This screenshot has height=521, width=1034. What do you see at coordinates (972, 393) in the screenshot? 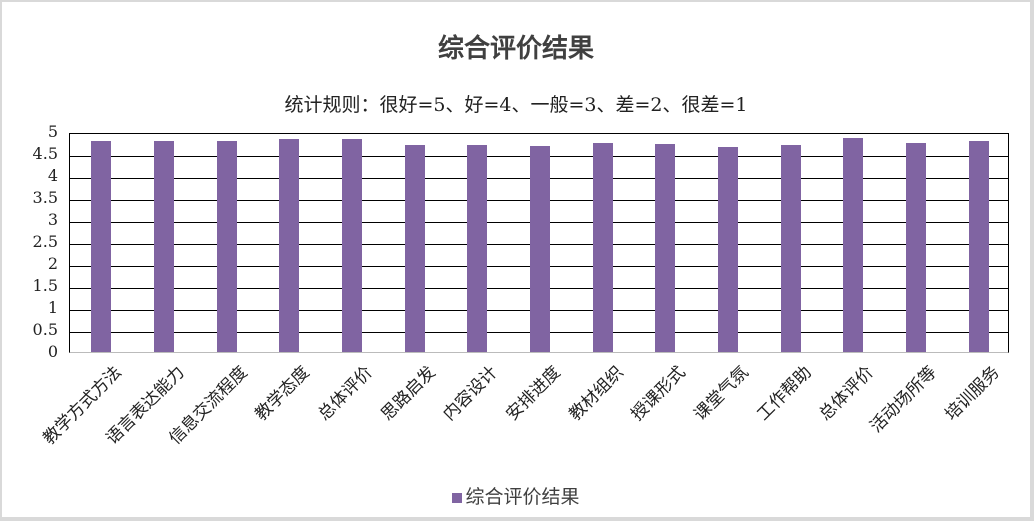
I see `x-tick-label: 培训服务` at bounding box center [972, 393].